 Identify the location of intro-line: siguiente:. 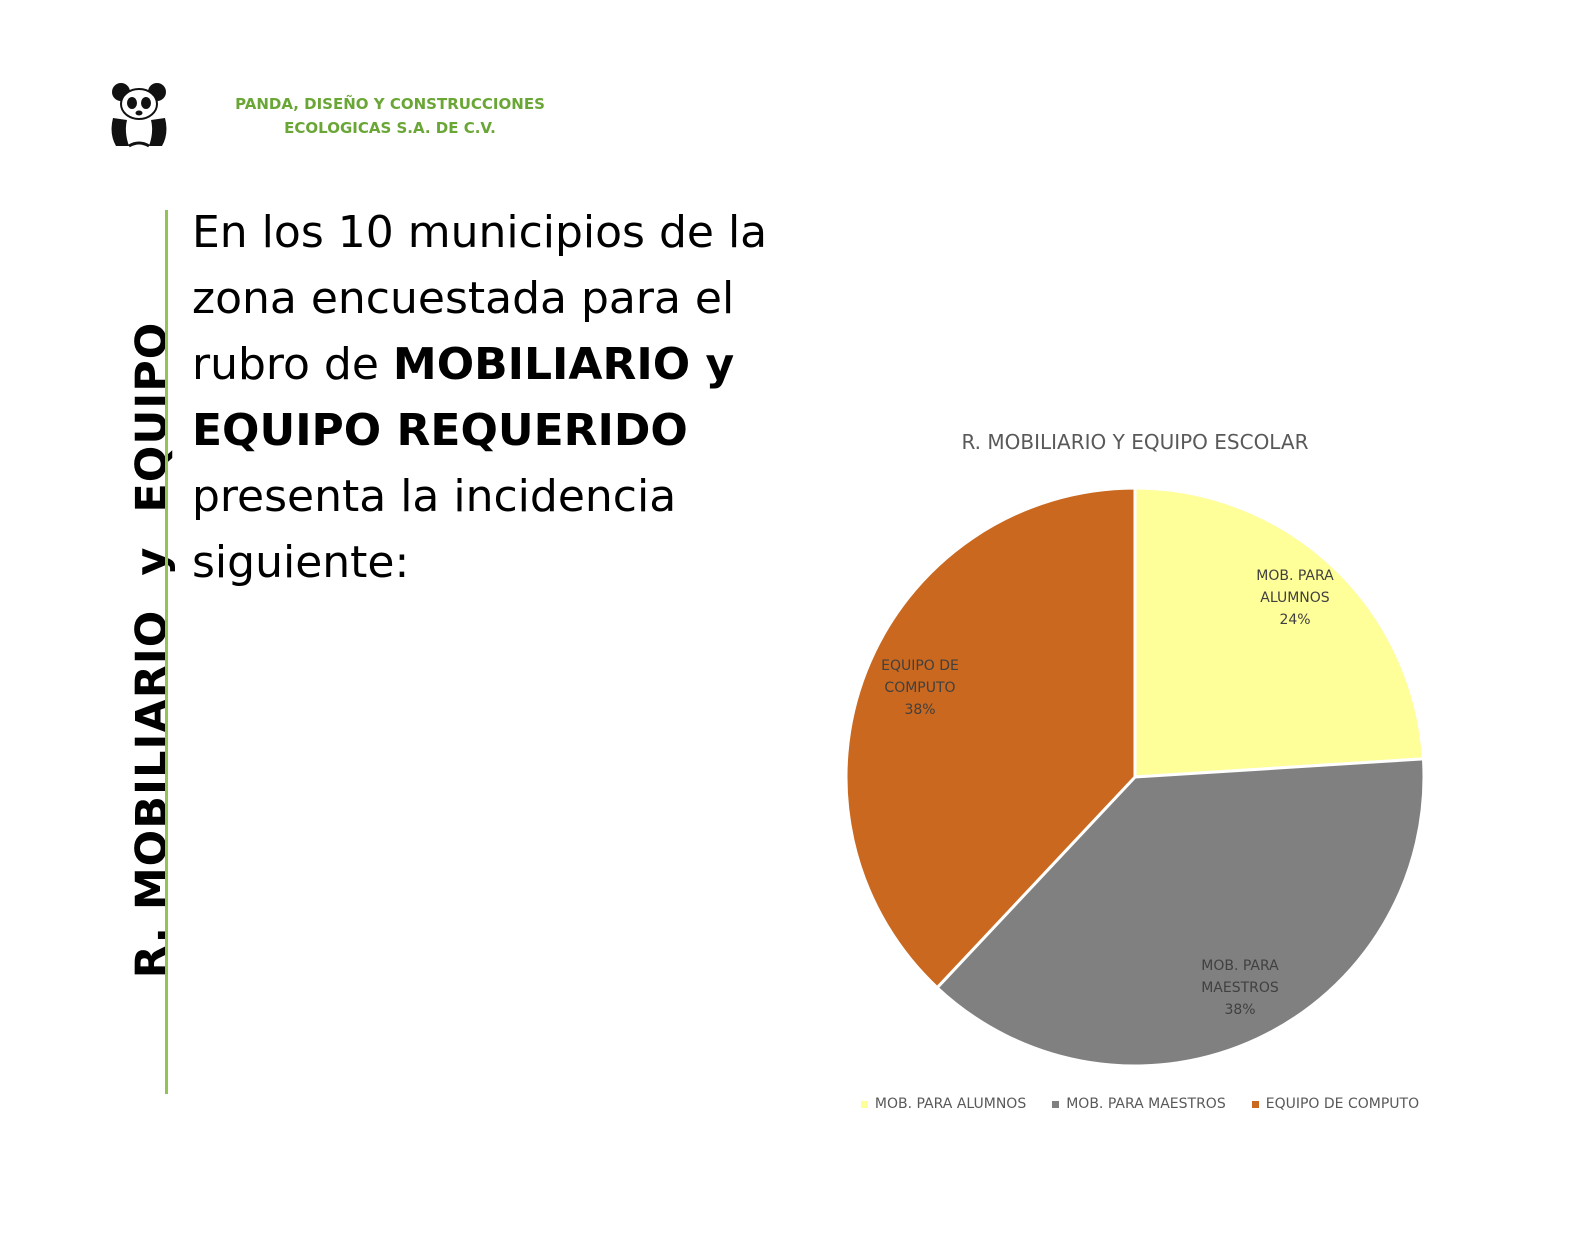
(301, 562).